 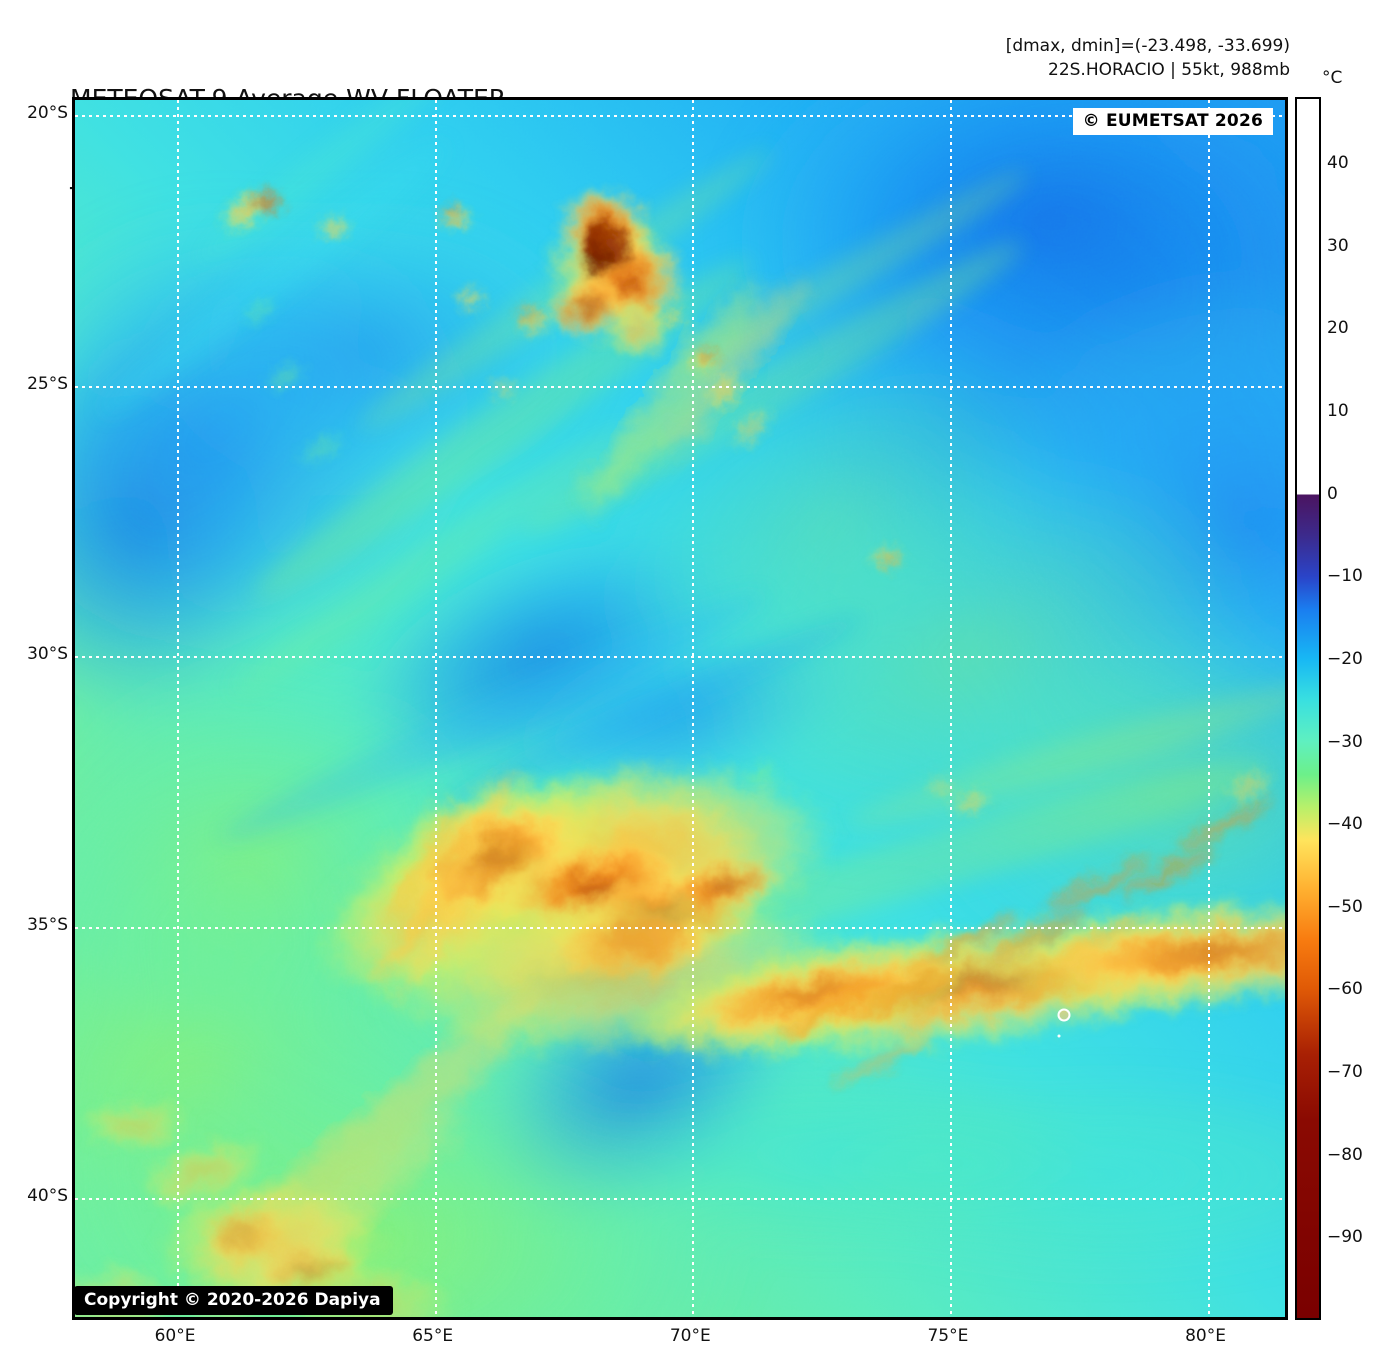 What do you see at coordinates (1338, 245) in the screenshot?
I see `colorbar-tick: 30` at bounding box center [1338, 245].